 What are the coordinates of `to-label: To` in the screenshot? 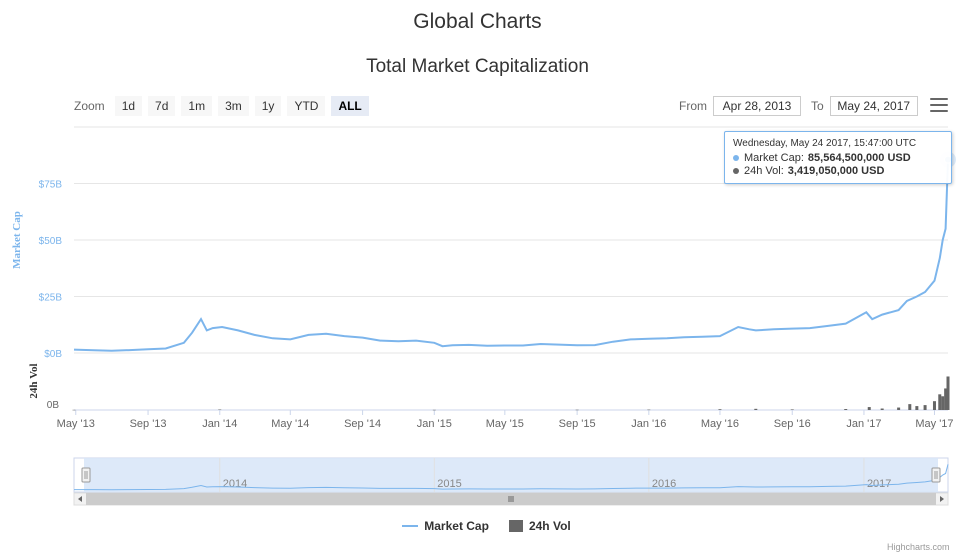 It's located at (817, 106).